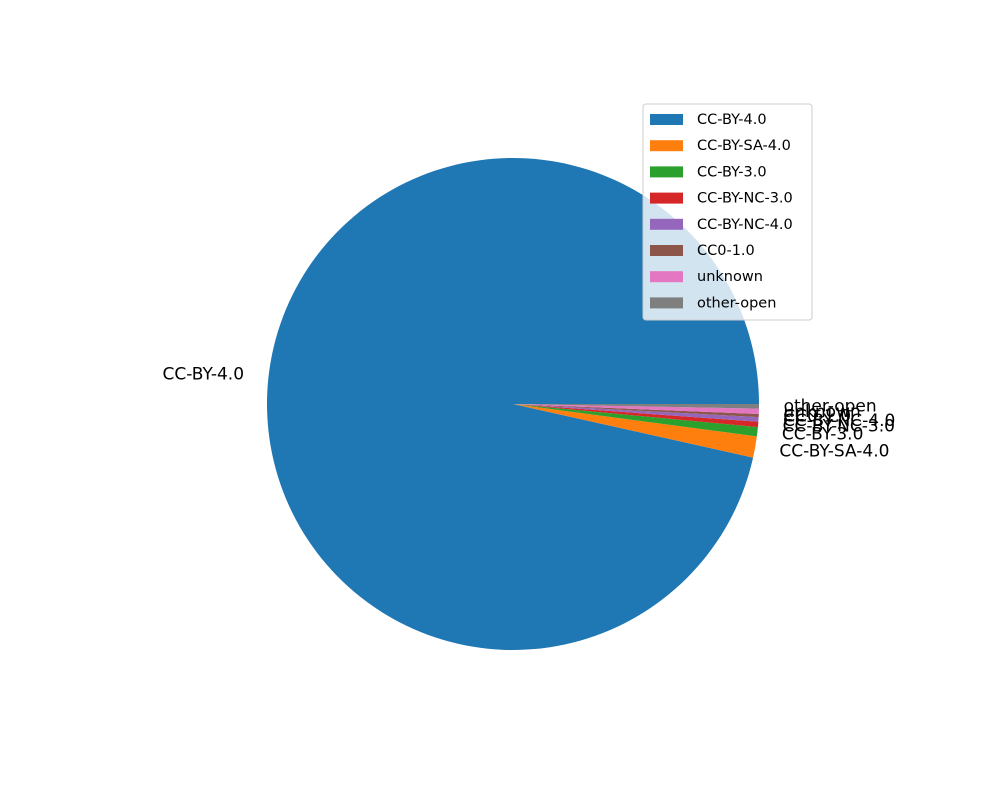  I want to click on slice-label: CC-BY-NC-4.0, so click(839, 421).